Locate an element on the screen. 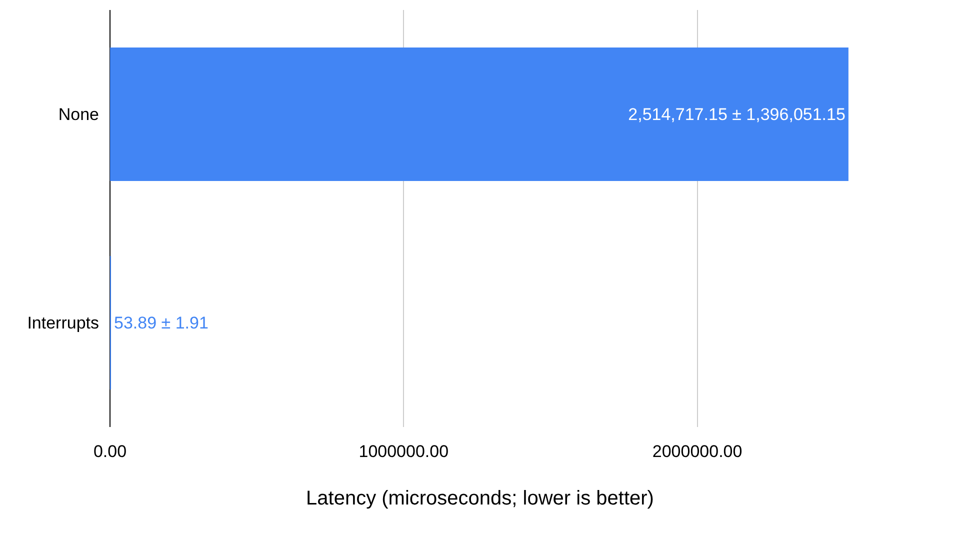 This screenshot has width=975, height=537. x-tick-label: 0.00 is located at coordinates (110, 451).